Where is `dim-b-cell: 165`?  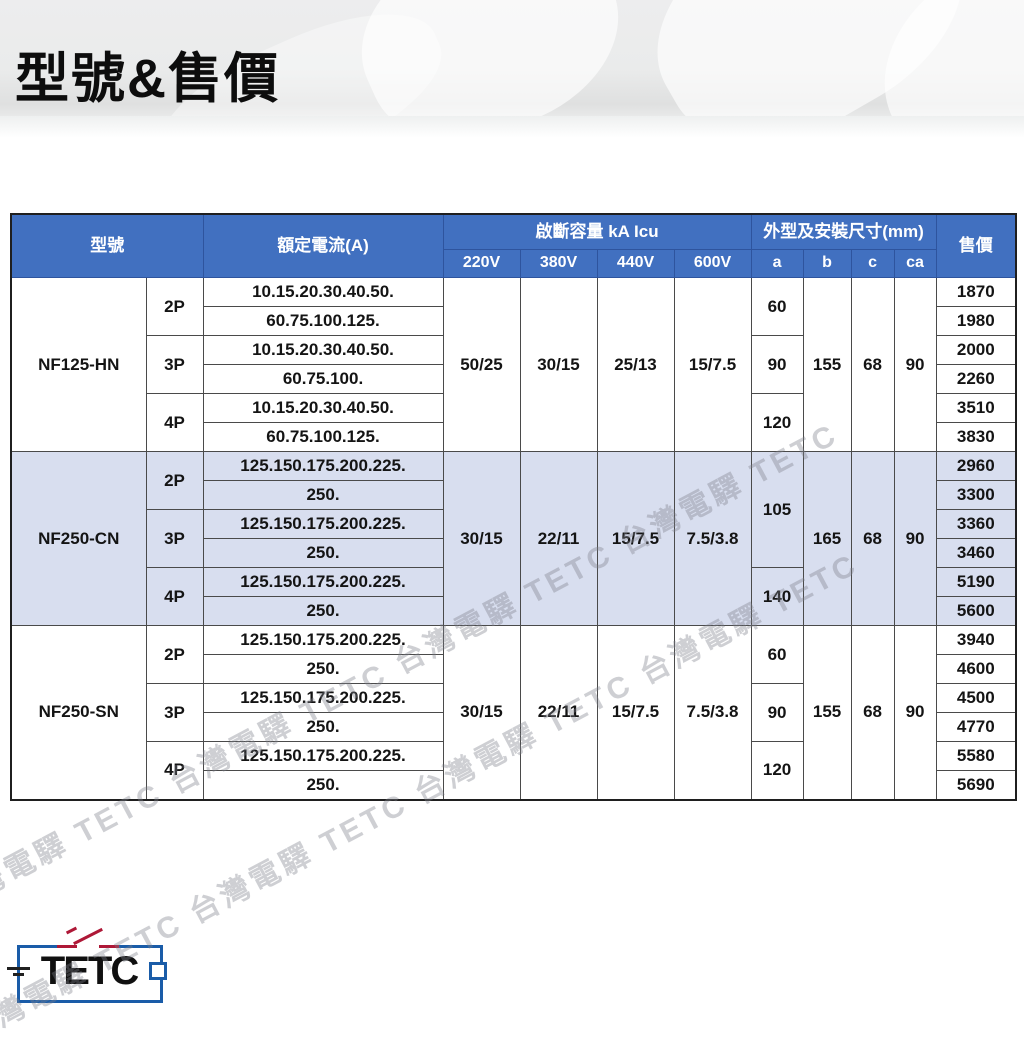
dim-b-cell: 165 is located at coordinates (827, 538).